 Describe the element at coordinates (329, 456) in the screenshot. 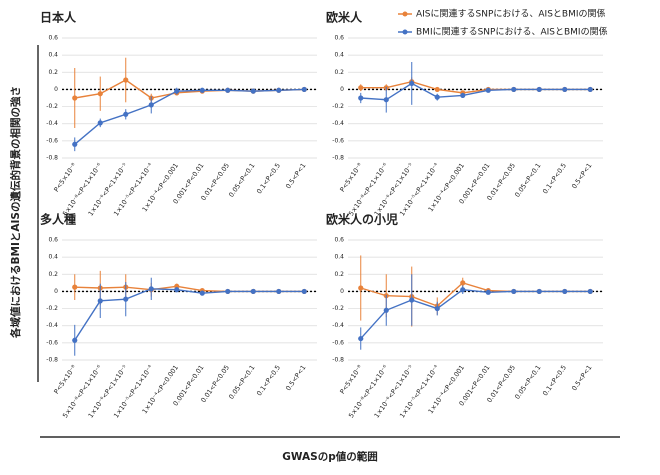

I see `x-axis-label: GWASのp値の範囲` at that location.